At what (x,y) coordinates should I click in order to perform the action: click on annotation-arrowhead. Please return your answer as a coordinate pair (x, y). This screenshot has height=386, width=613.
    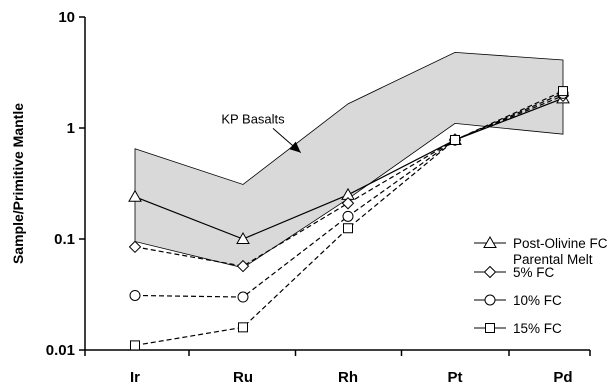
    Looking at the image, I should click on (295, 147).